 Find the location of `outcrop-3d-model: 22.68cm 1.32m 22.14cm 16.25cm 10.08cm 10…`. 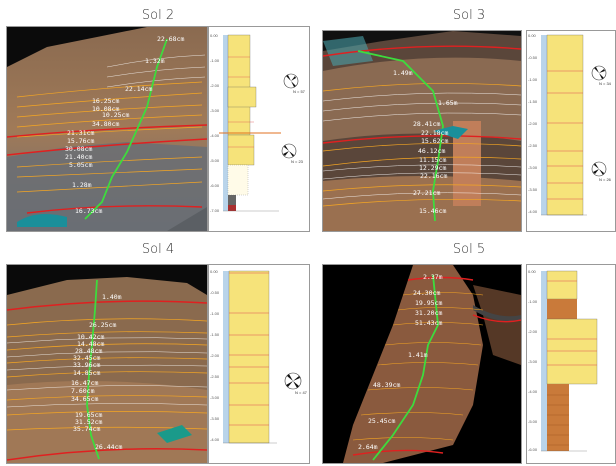

outcrop-3d-model: 22.68cm 1.32m 22.14cm 16.25cm 10.08cm 10… is located at coordinates (107, 129).